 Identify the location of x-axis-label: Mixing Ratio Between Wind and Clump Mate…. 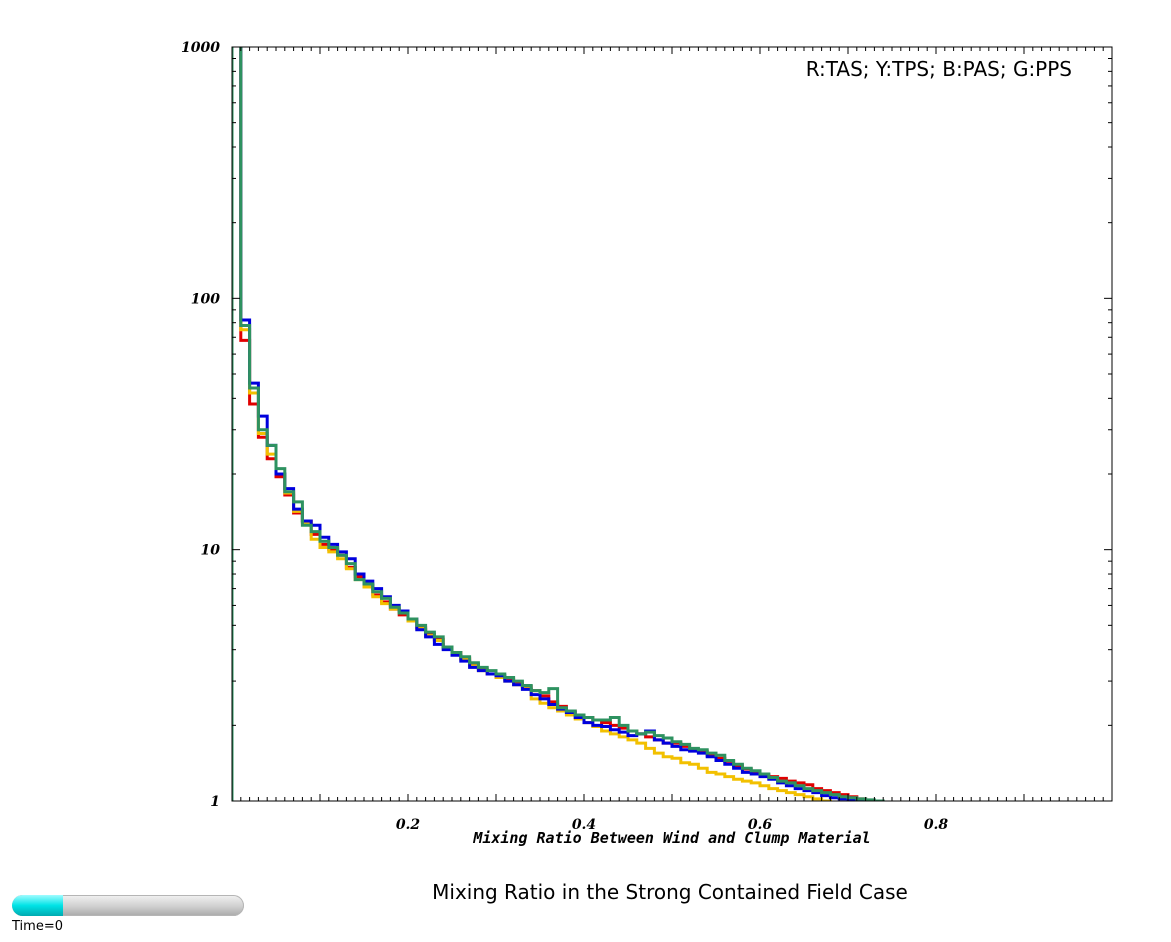
(671, 838).